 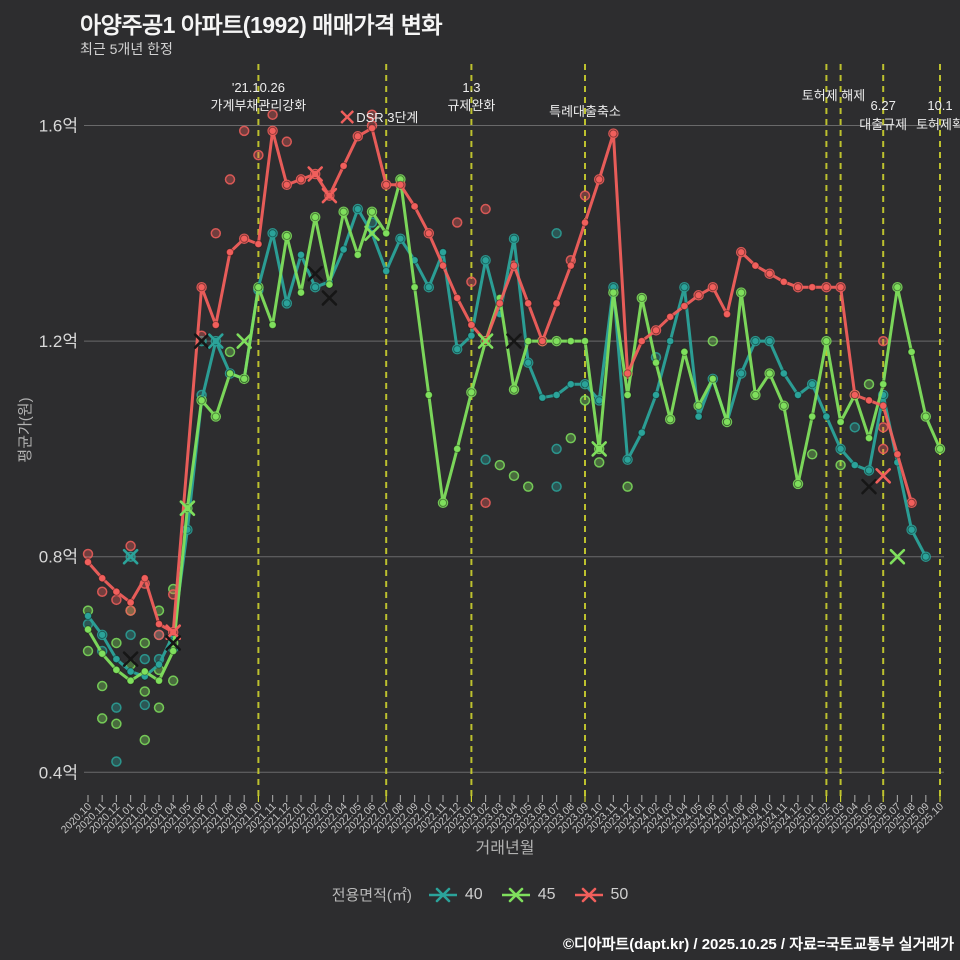 I want to click on event-label: '21.10.26, so click(x=258, y=87).